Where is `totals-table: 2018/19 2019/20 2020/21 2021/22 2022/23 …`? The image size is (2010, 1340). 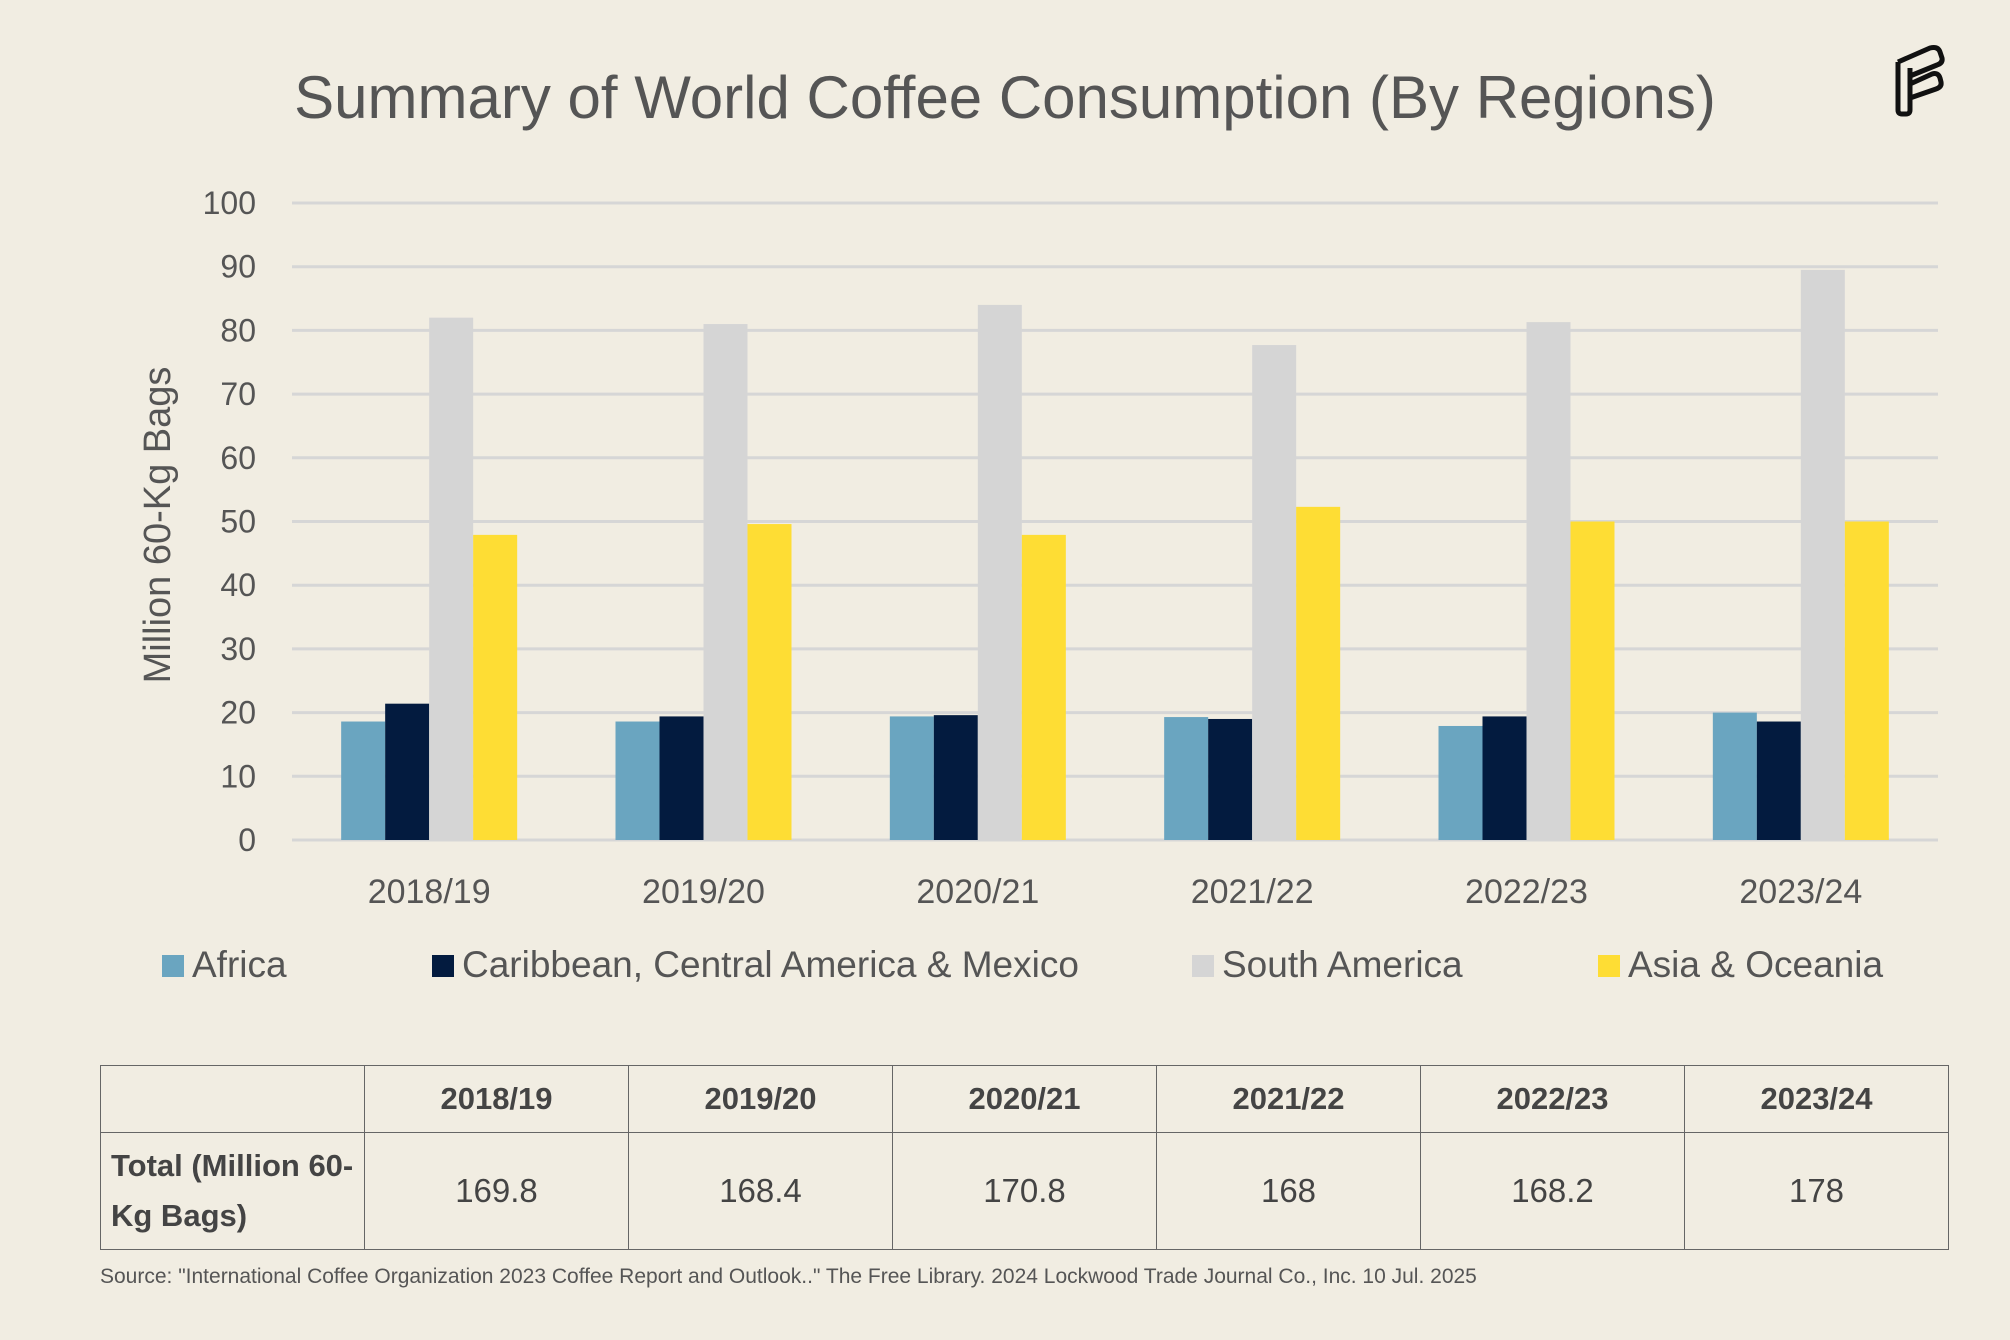 totals-table: 2018/19 2019/20 2020/21 2021/22 2022/23 … is located at coordinates (1024, 1157).